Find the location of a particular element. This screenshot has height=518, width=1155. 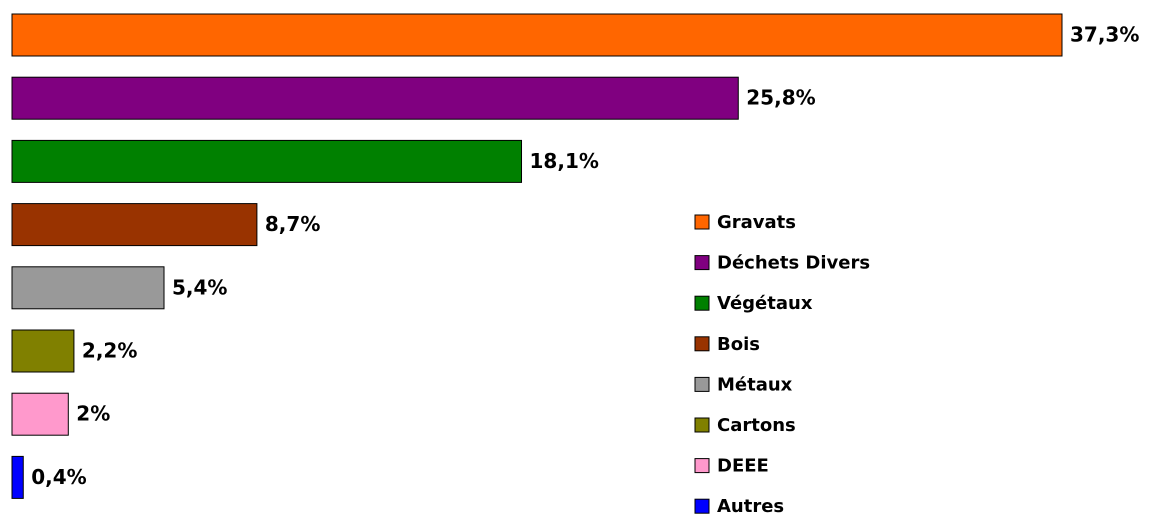

value-label: 25,8% is located at coordinates (780, 98).